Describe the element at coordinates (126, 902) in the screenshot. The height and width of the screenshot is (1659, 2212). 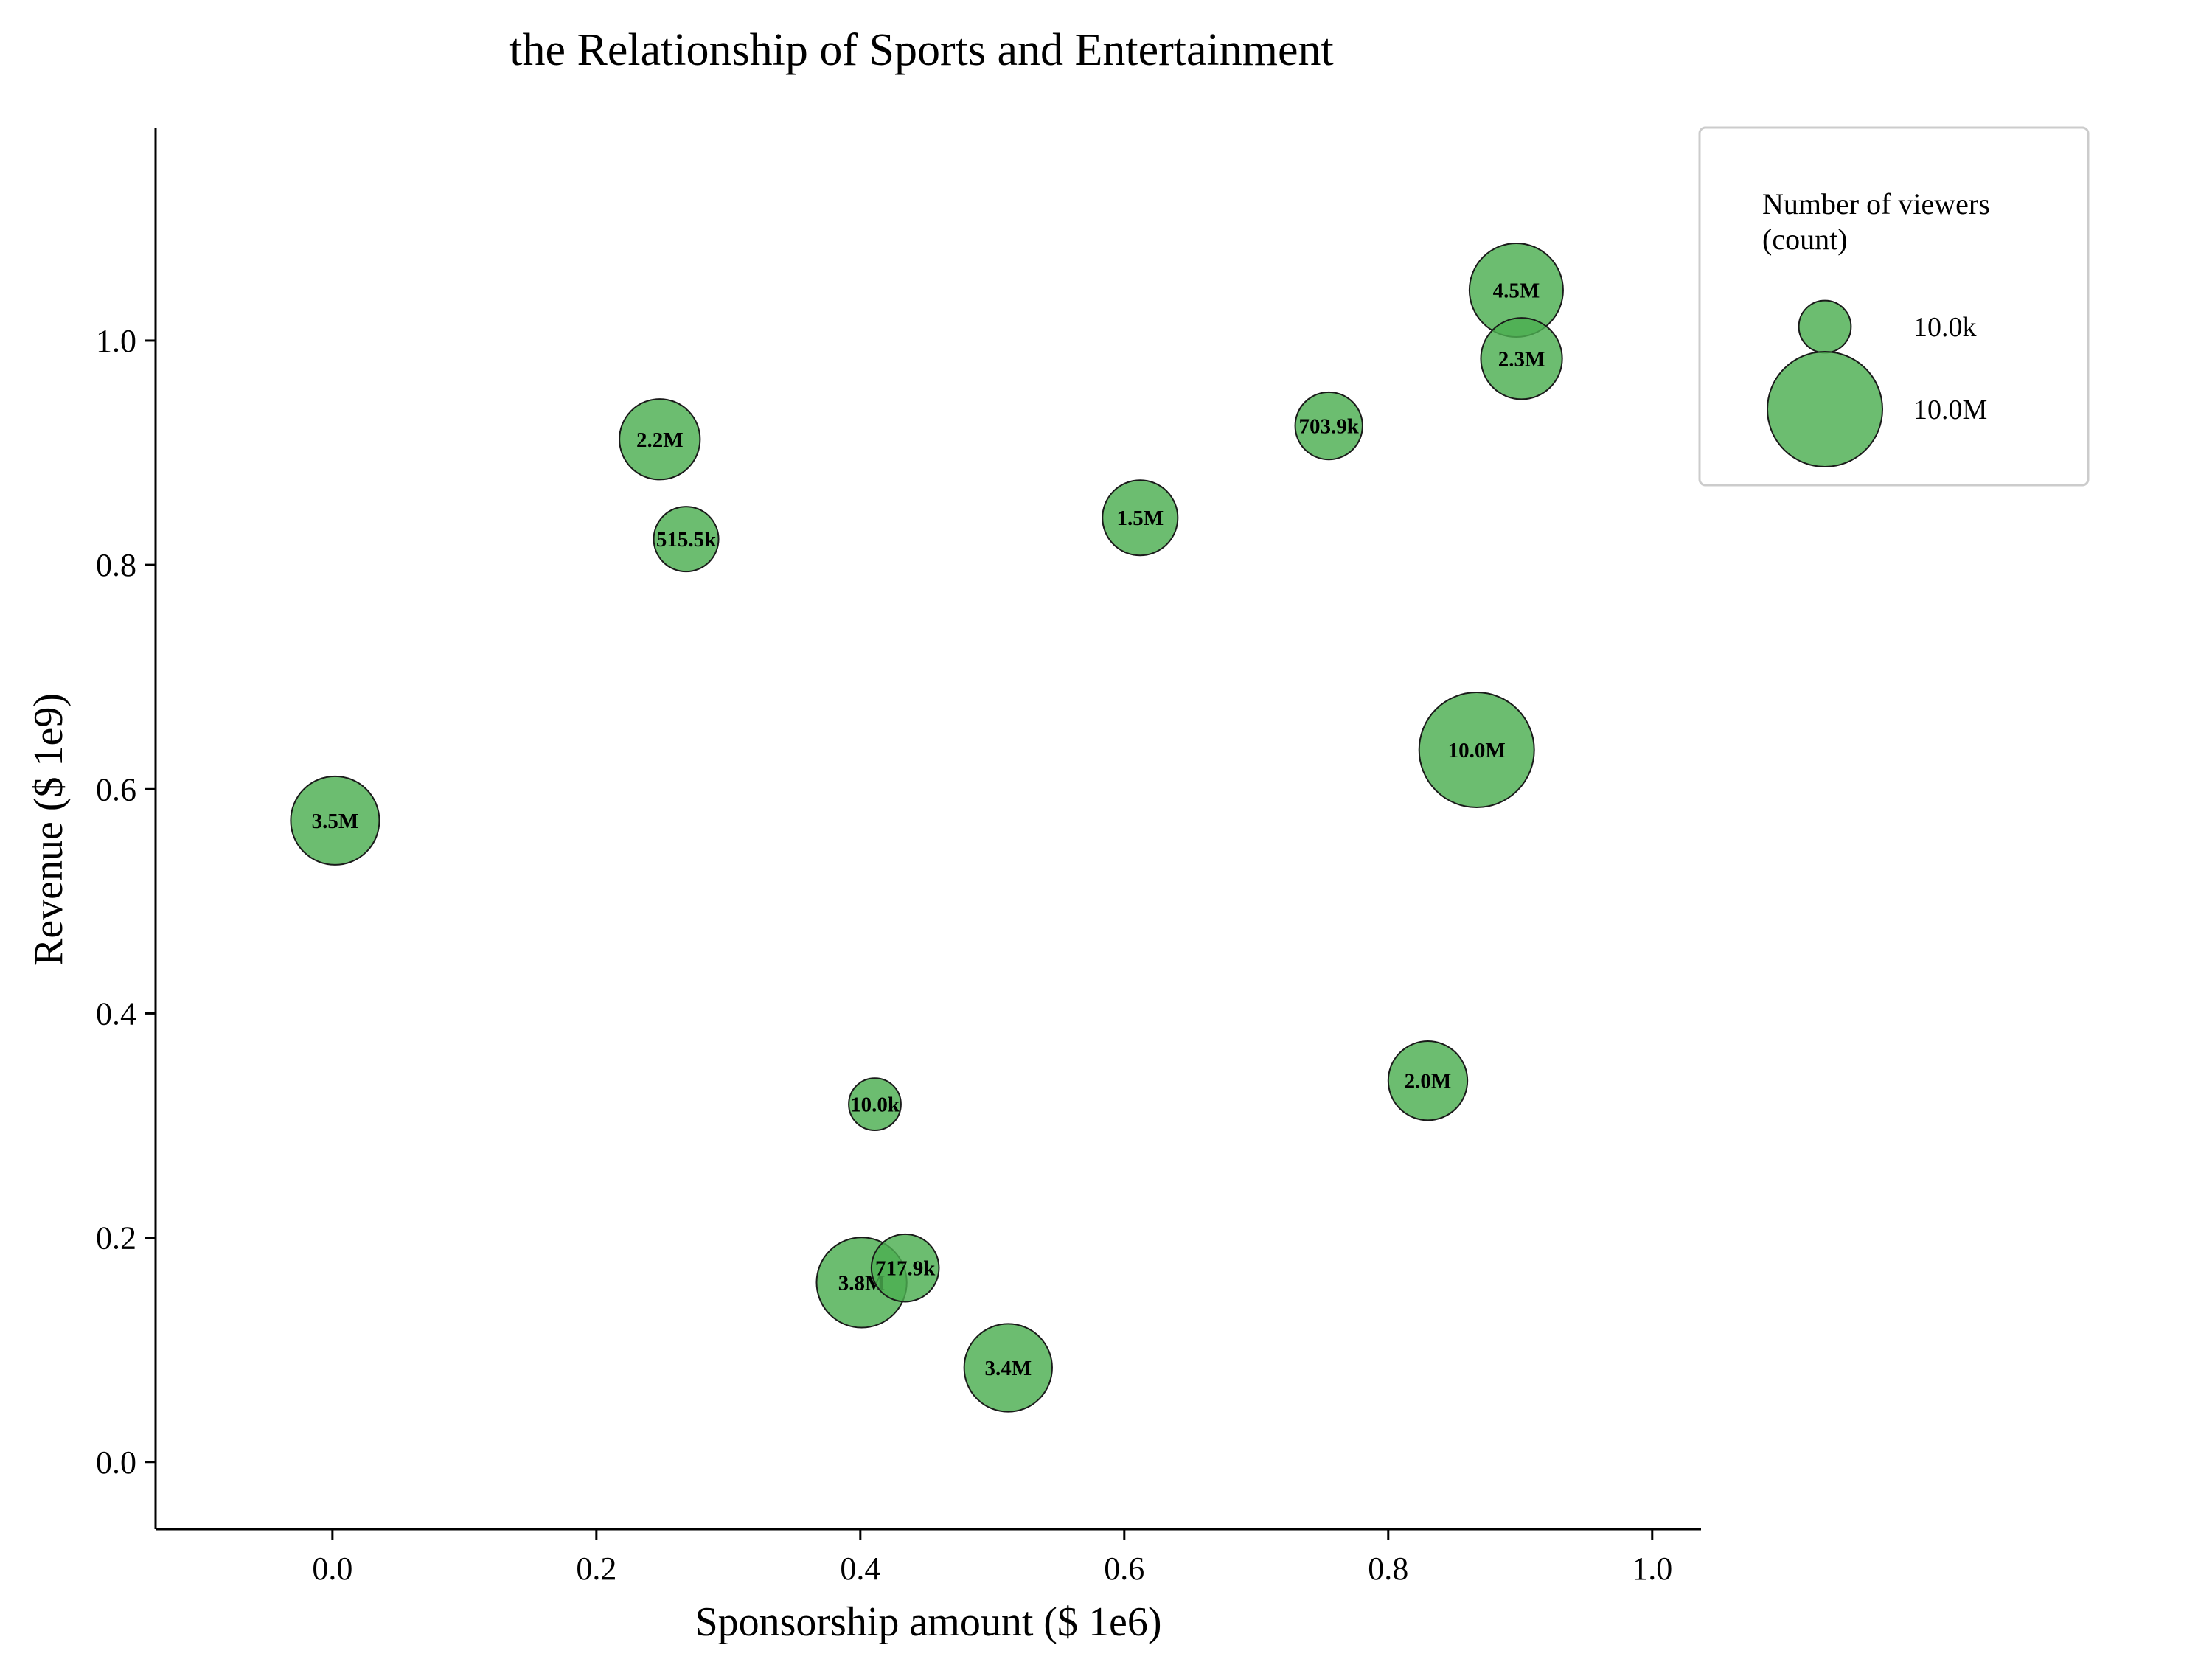
I see `y-axis-ticks: 0.0 0.2 0.4 0.6 0.8 1.0` at that location.